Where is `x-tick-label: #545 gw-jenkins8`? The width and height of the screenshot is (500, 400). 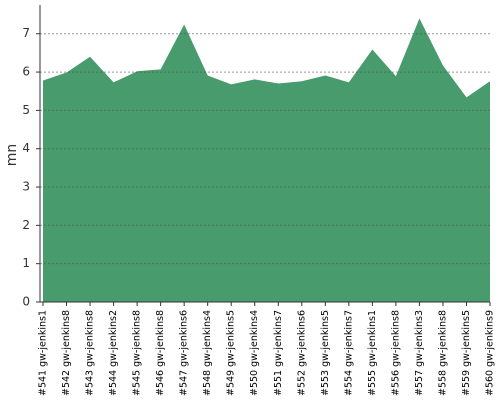
x-tick-label: #545 gw-jenkins8 is located at coordinates (137, 353).